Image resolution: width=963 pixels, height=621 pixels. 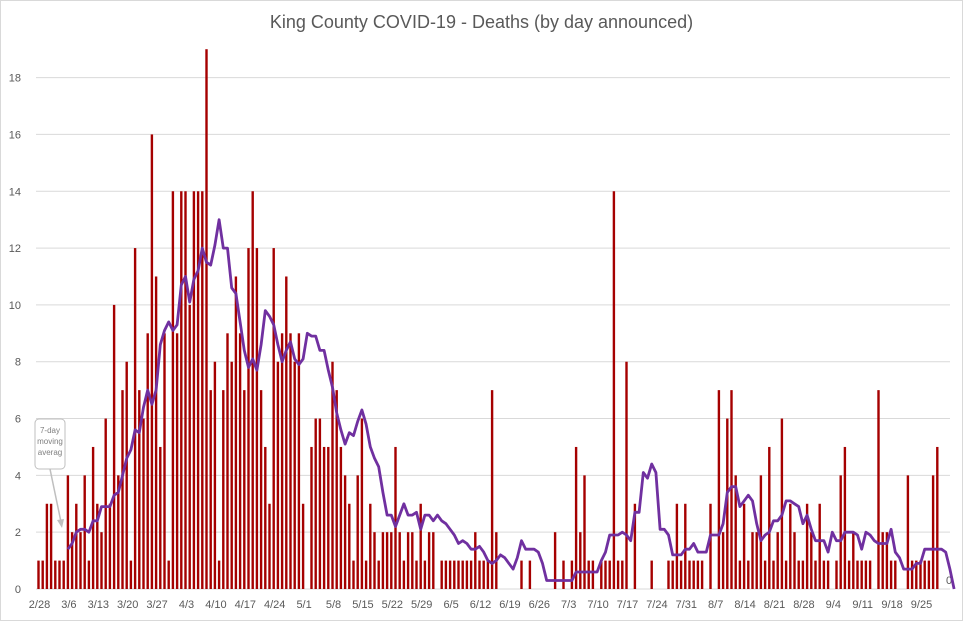 I want to click on end-value-label: 0, so click(x=949, y=581).